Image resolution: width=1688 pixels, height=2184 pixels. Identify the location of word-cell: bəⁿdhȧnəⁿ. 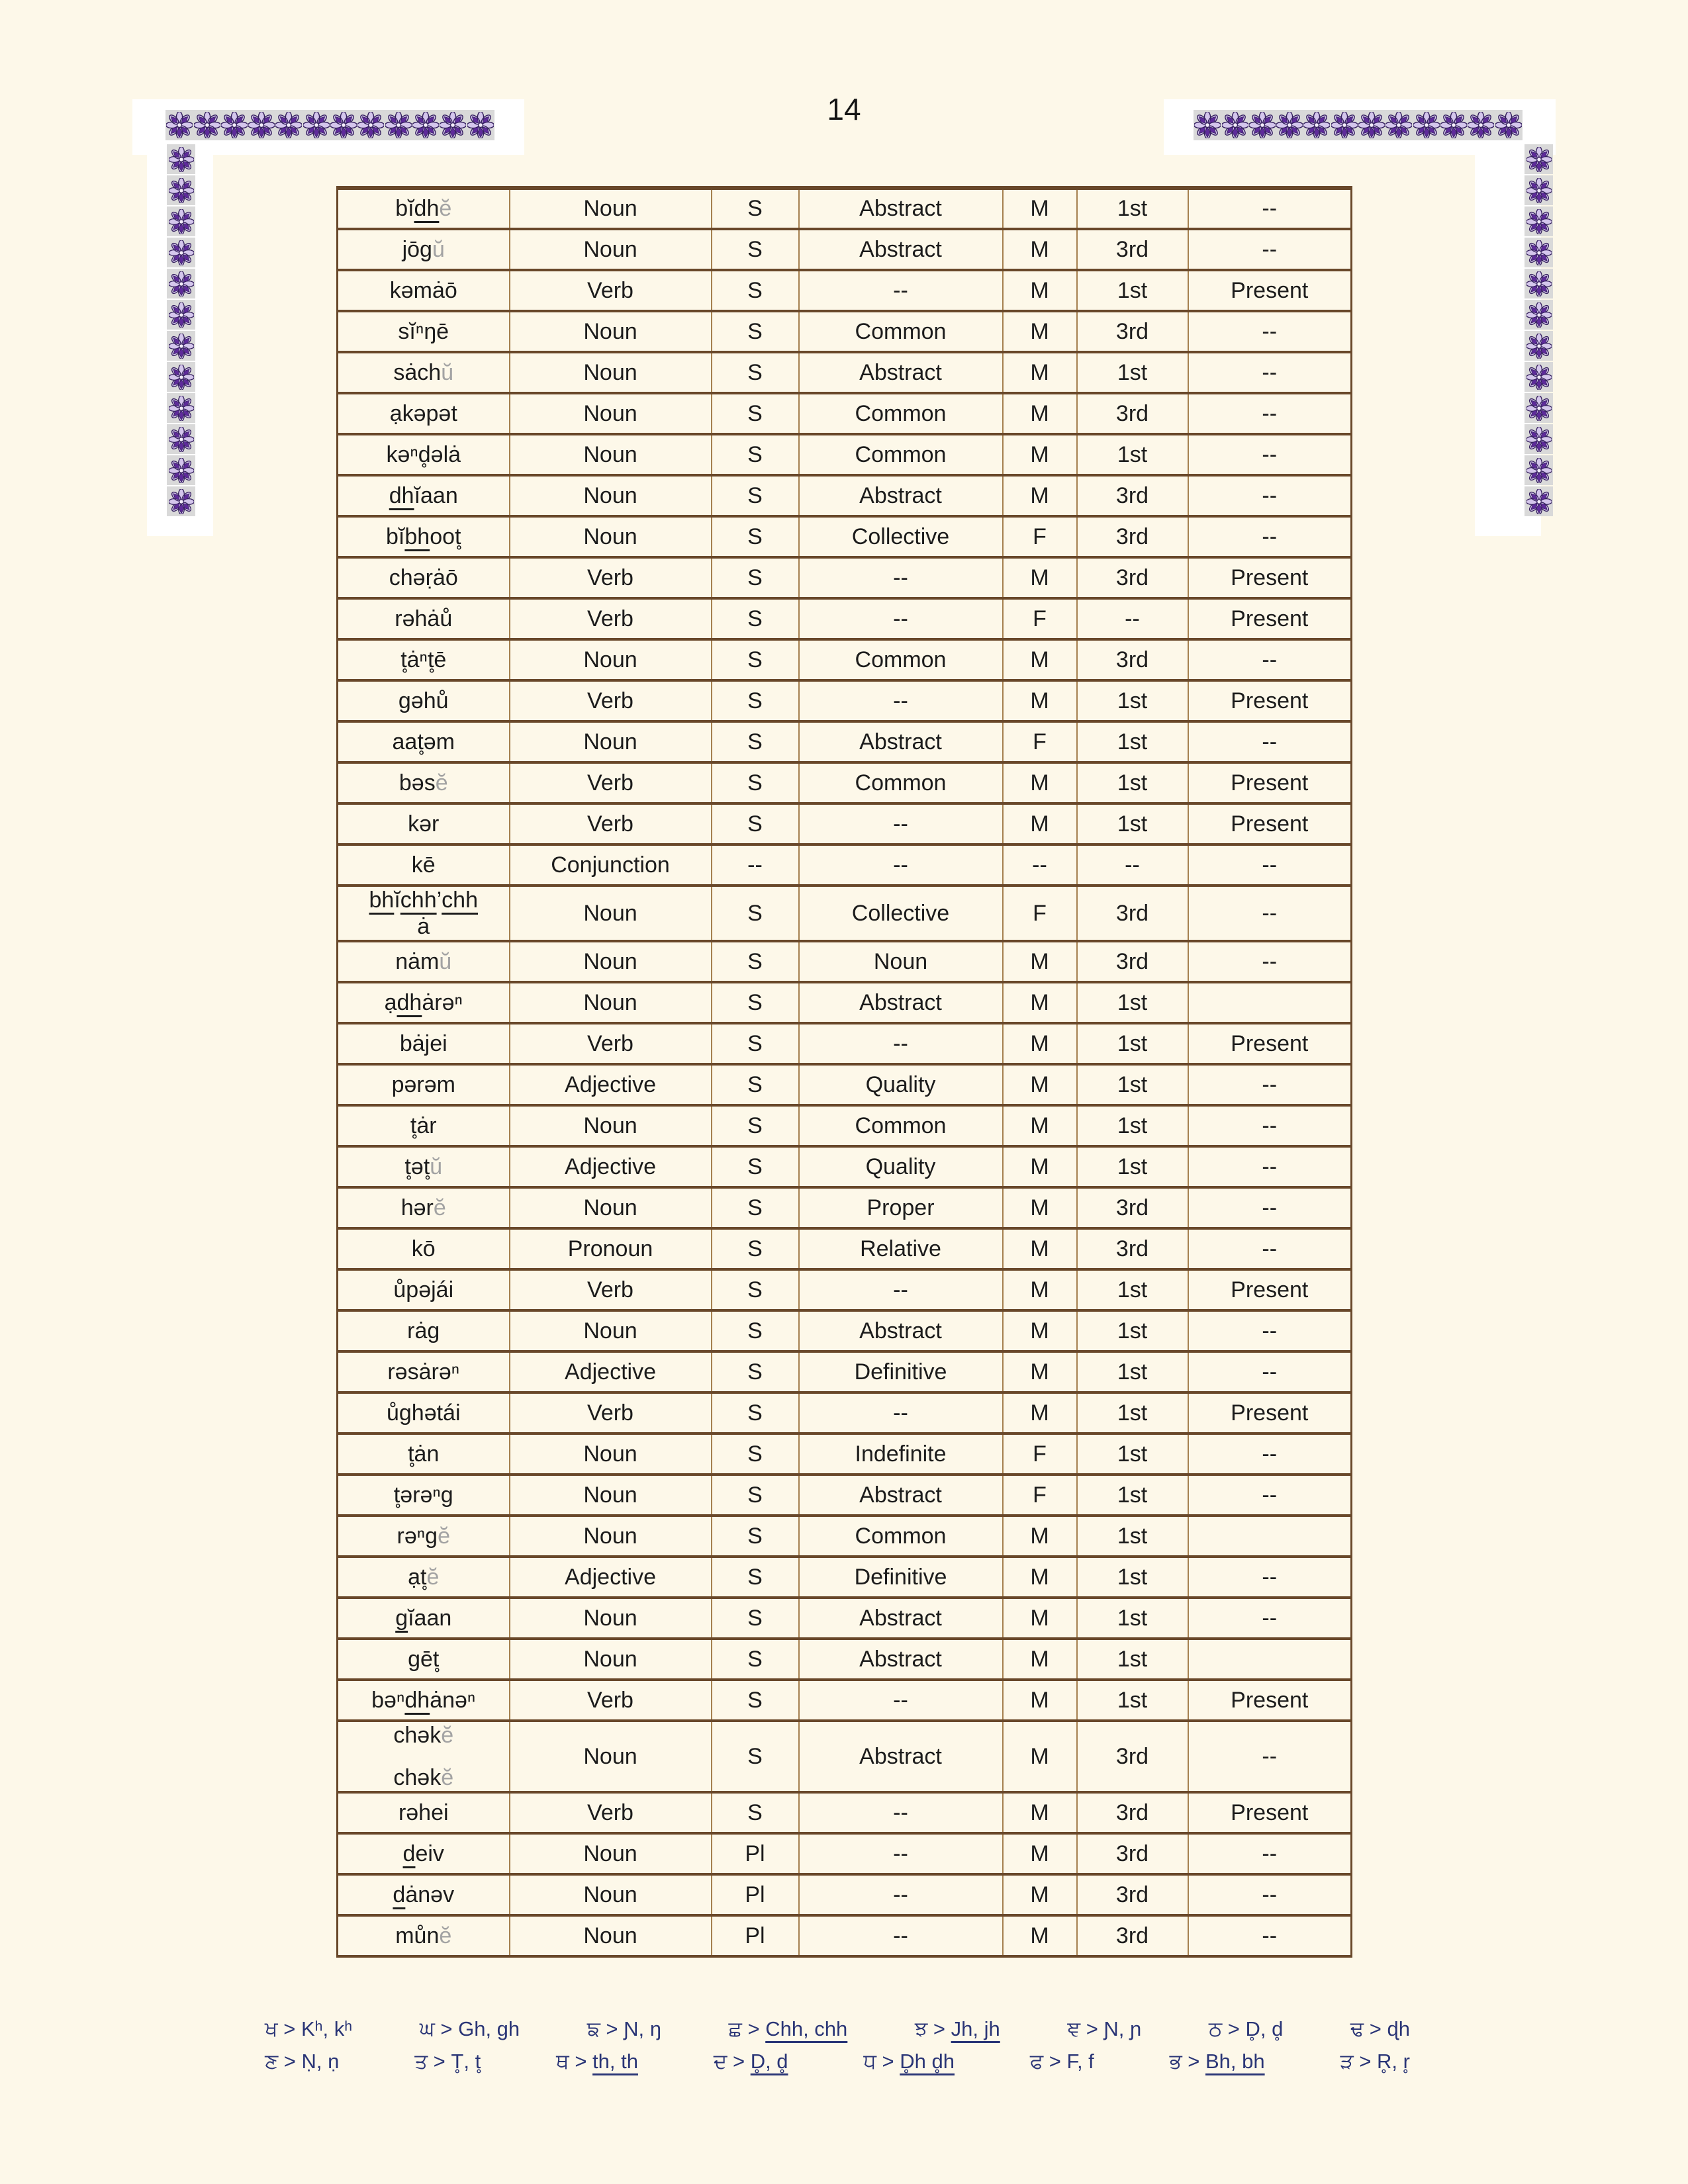
(423, 1701).